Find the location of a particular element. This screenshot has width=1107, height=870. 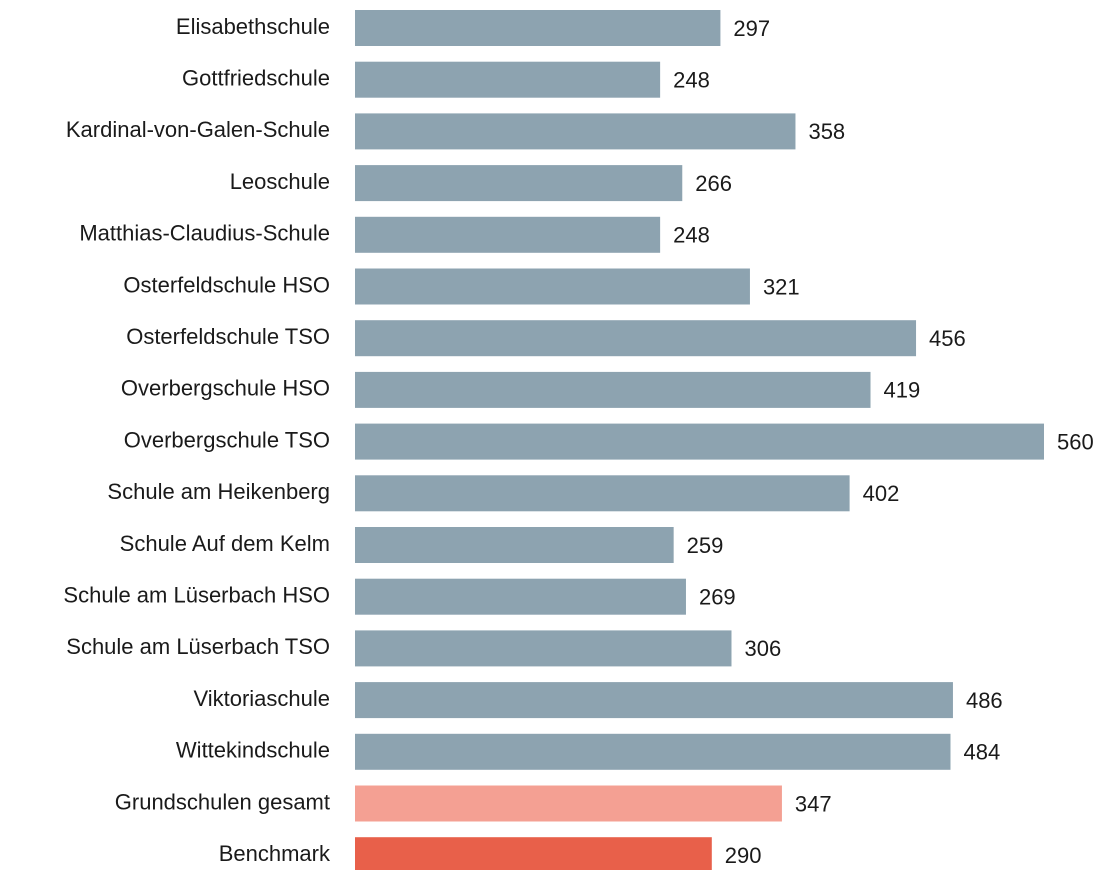

category-label: Overbergschule TSO is located at coordinates (227, 439).